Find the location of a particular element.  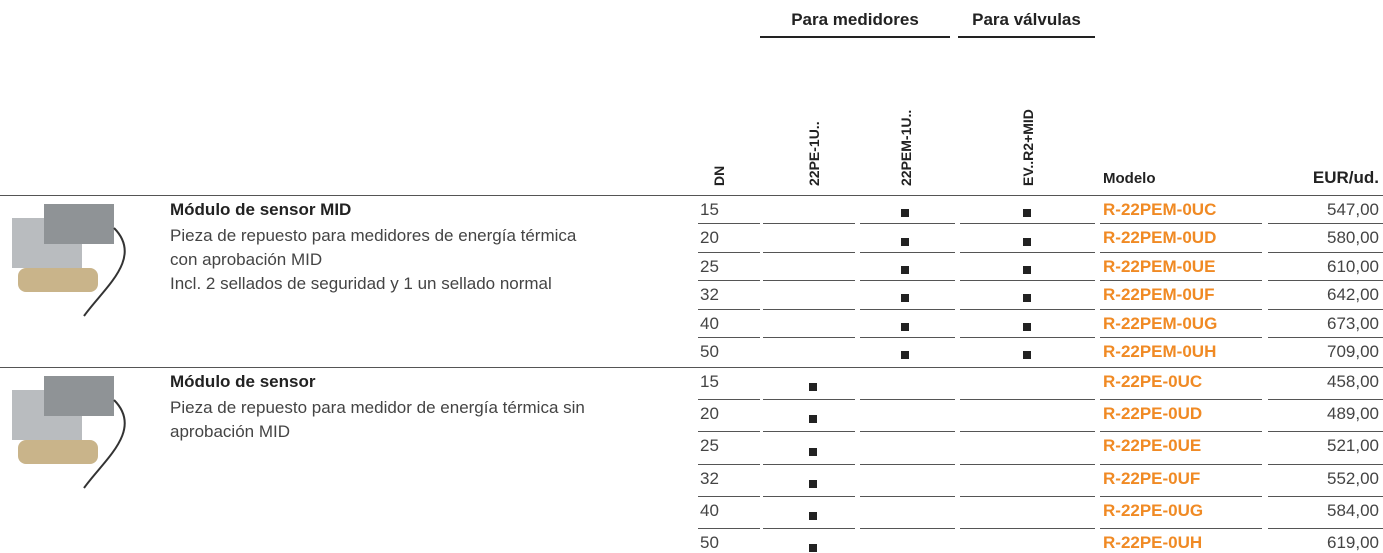

group-header: Para medidores is located at coordinates (855, 24).